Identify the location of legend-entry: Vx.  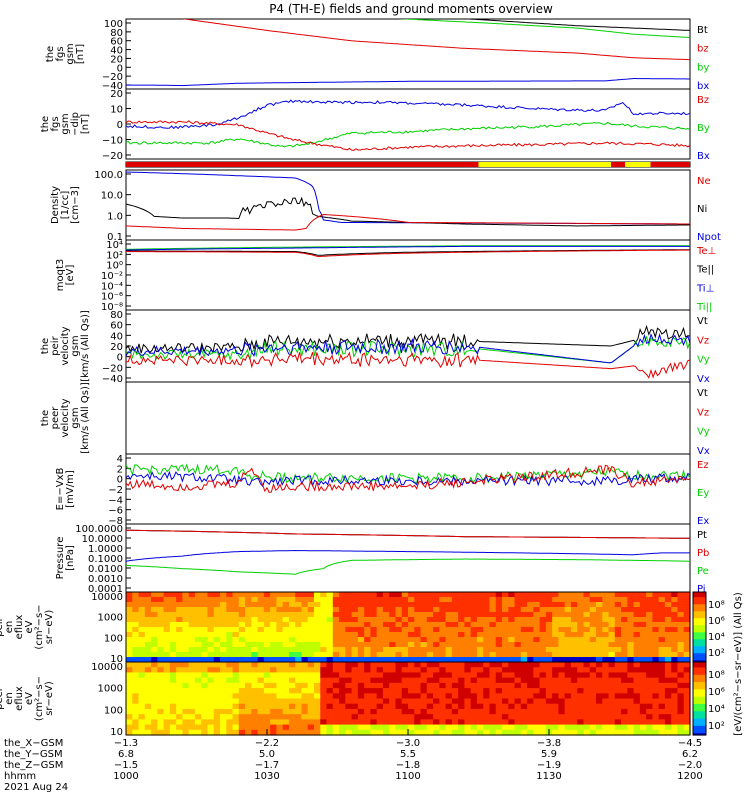
(703, 379).